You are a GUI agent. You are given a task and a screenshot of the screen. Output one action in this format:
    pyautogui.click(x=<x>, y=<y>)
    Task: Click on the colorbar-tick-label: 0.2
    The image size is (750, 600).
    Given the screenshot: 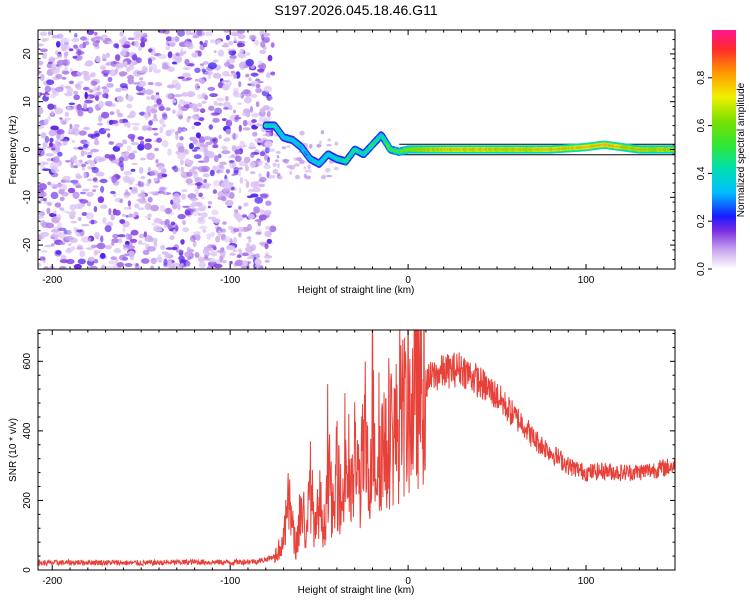 What is the action you would take?
    pyautogui.click(x=701, y=221)
    